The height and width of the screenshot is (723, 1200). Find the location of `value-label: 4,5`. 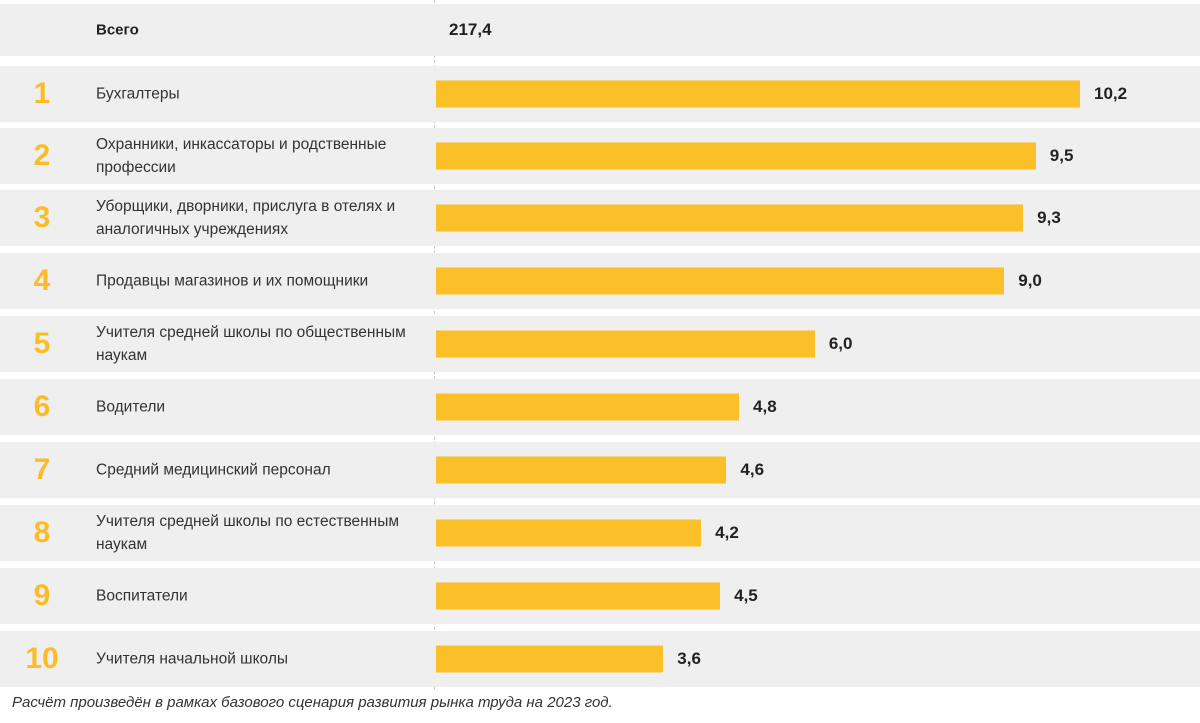

value-label: 4,5 is located at coordinates (746, 595).